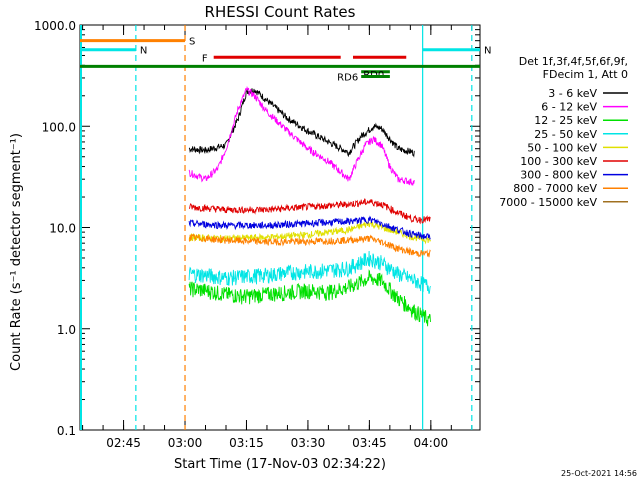 The height and width of the screenshot is (480, 640). Describe the element at coordinates (572, 93) in the screenshot. I see `legend-label: 3 - 6 keV` at that location.